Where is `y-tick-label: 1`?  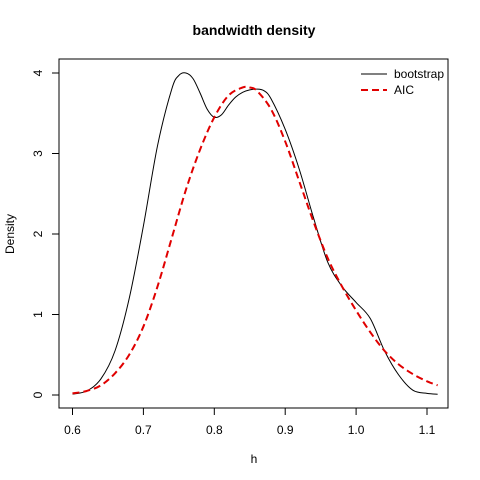
y-tick-label: 1 is located at coordinates (38, 314).